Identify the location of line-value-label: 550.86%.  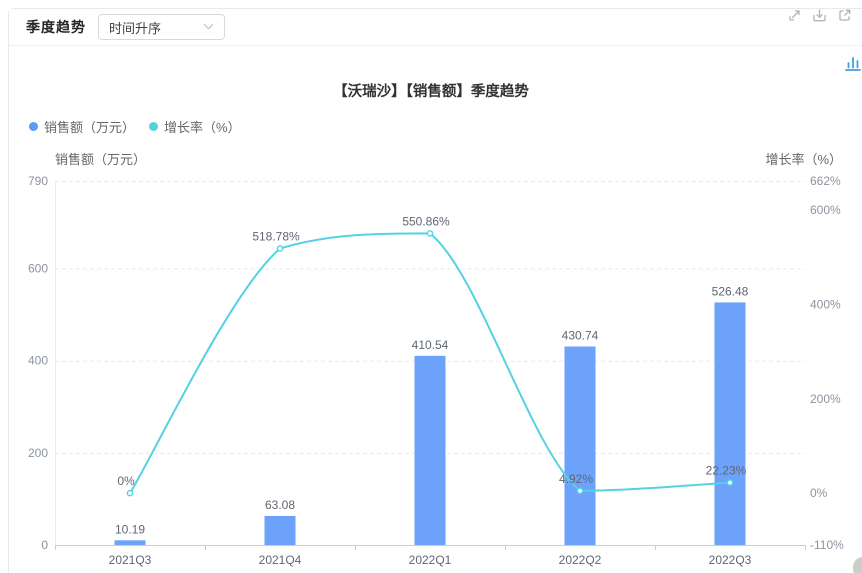
(426, 221).